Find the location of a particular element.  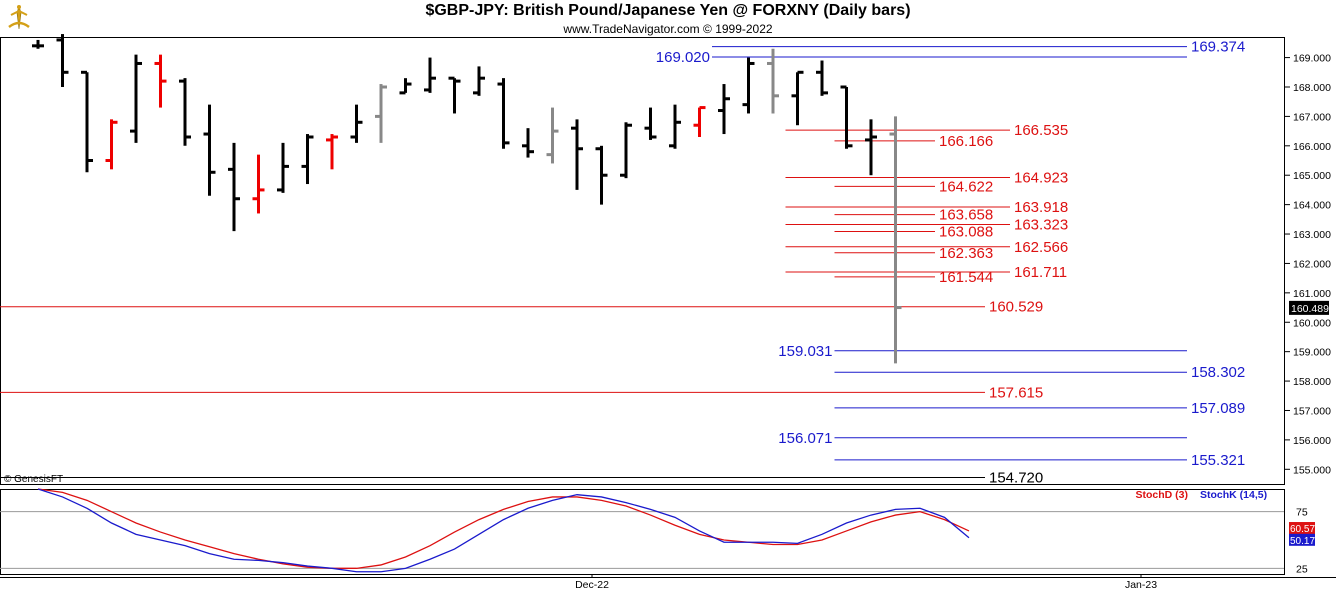

stoch-last-label: 50.17 is located at coordinates (1302, 541).